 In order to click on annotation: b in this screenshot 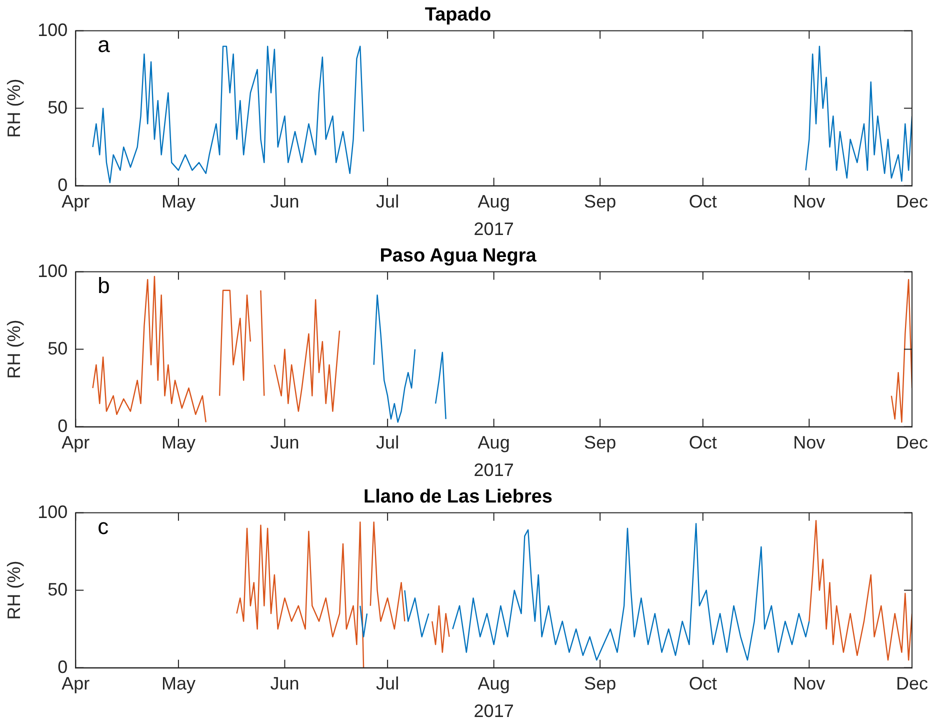, I will do `click(104, 285)`.